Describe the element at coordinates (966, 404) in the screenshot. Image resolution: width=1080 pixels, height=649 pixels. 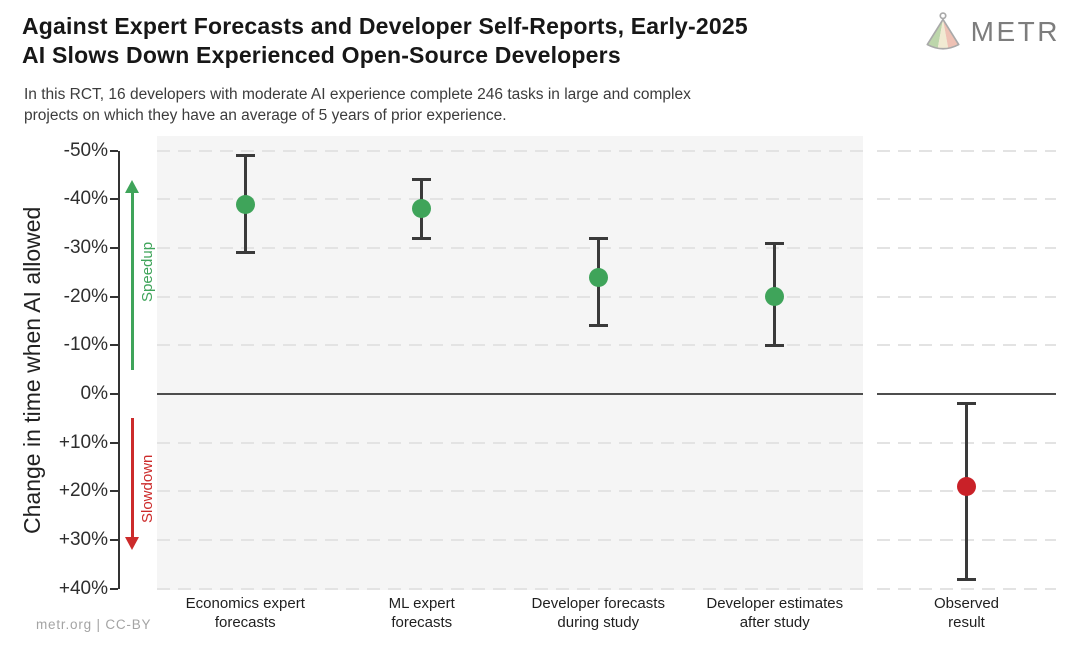
I see `error-cap-top-observed-result` at that location.